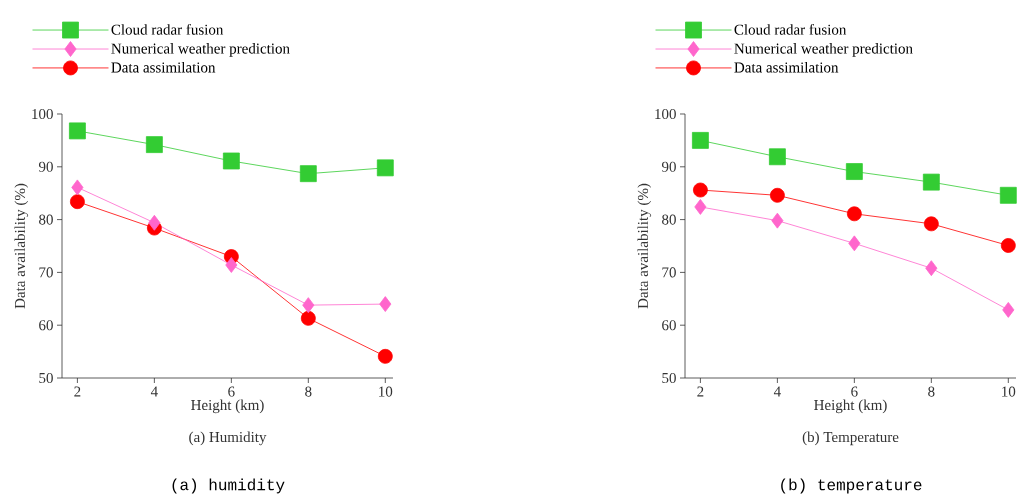 This screenshot has height=498, width=1019. I want to click on text: (a) humidity, so click(228, 486).